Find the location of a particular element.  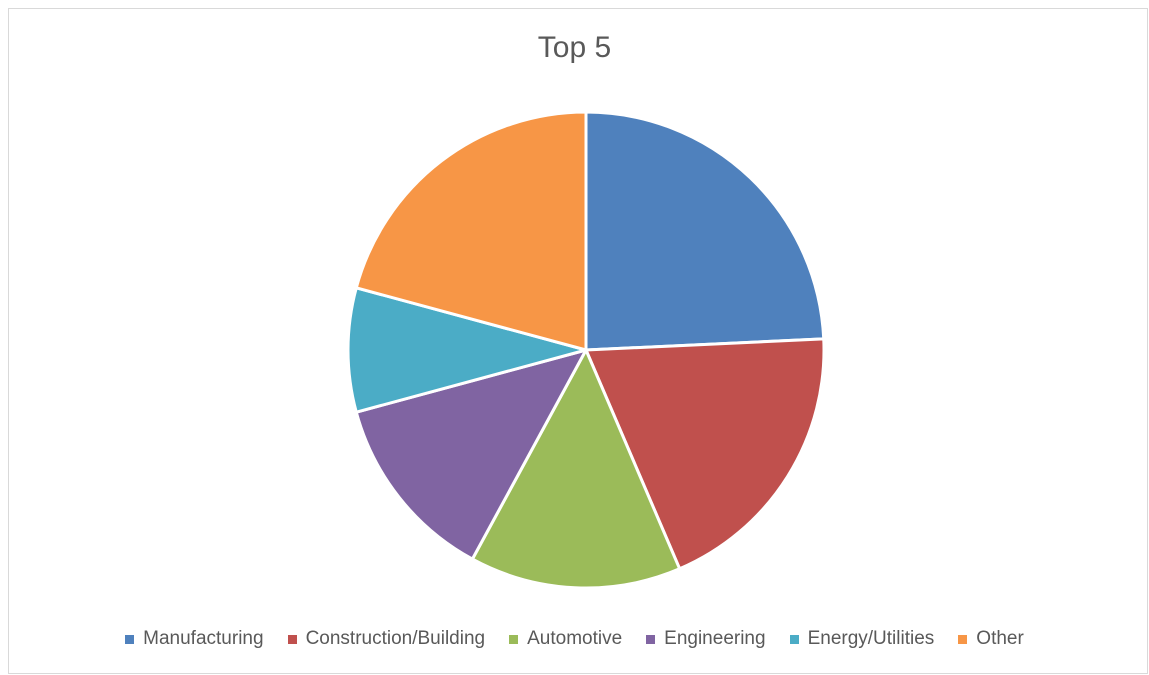

legend-item-energy-utilities: Energy/Utilities is located at coordinates (862, 639).